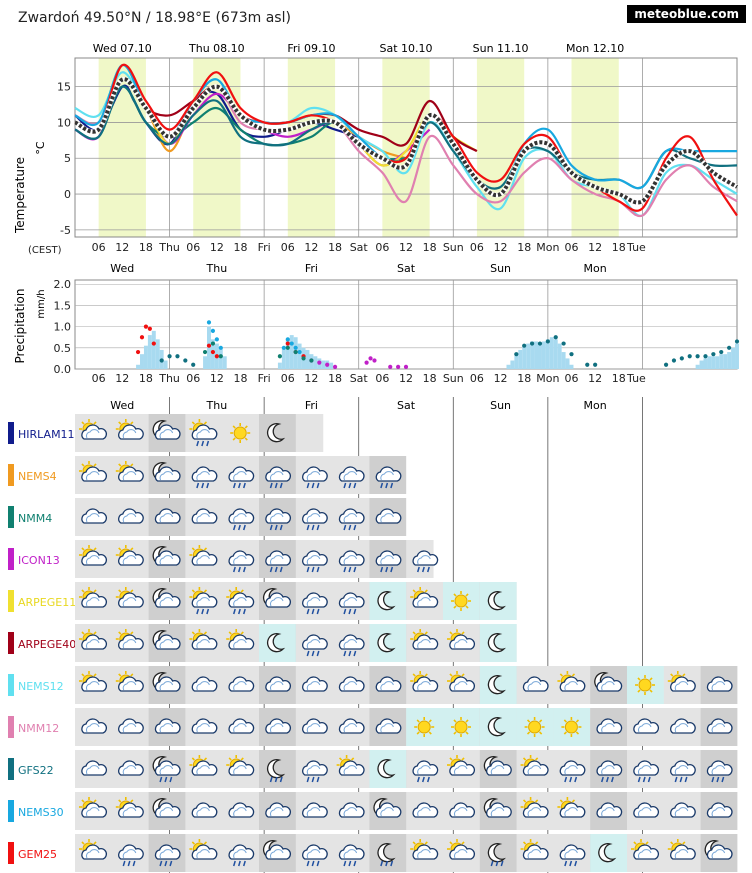  I want to click on precip-point-nems30, so click(283, 347).